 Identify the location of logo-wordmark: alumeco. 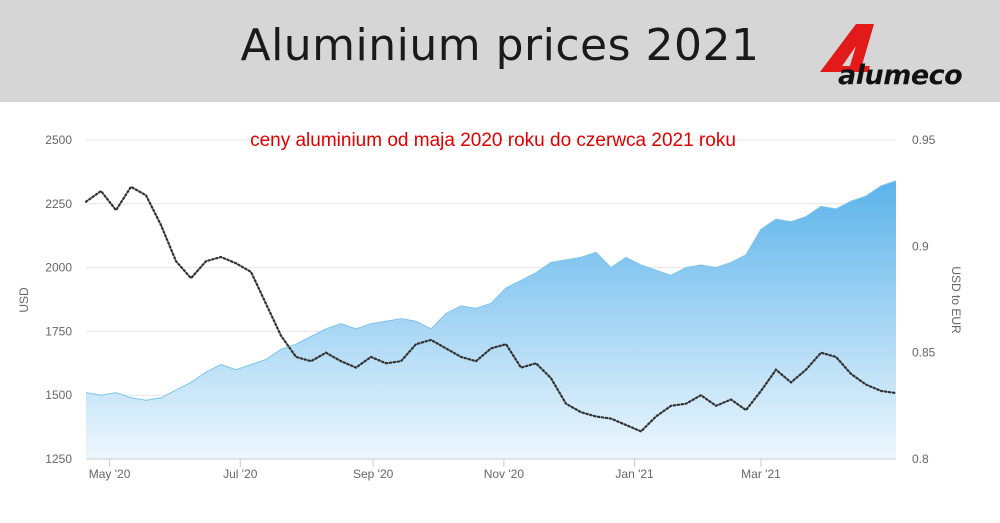
(900, 75).